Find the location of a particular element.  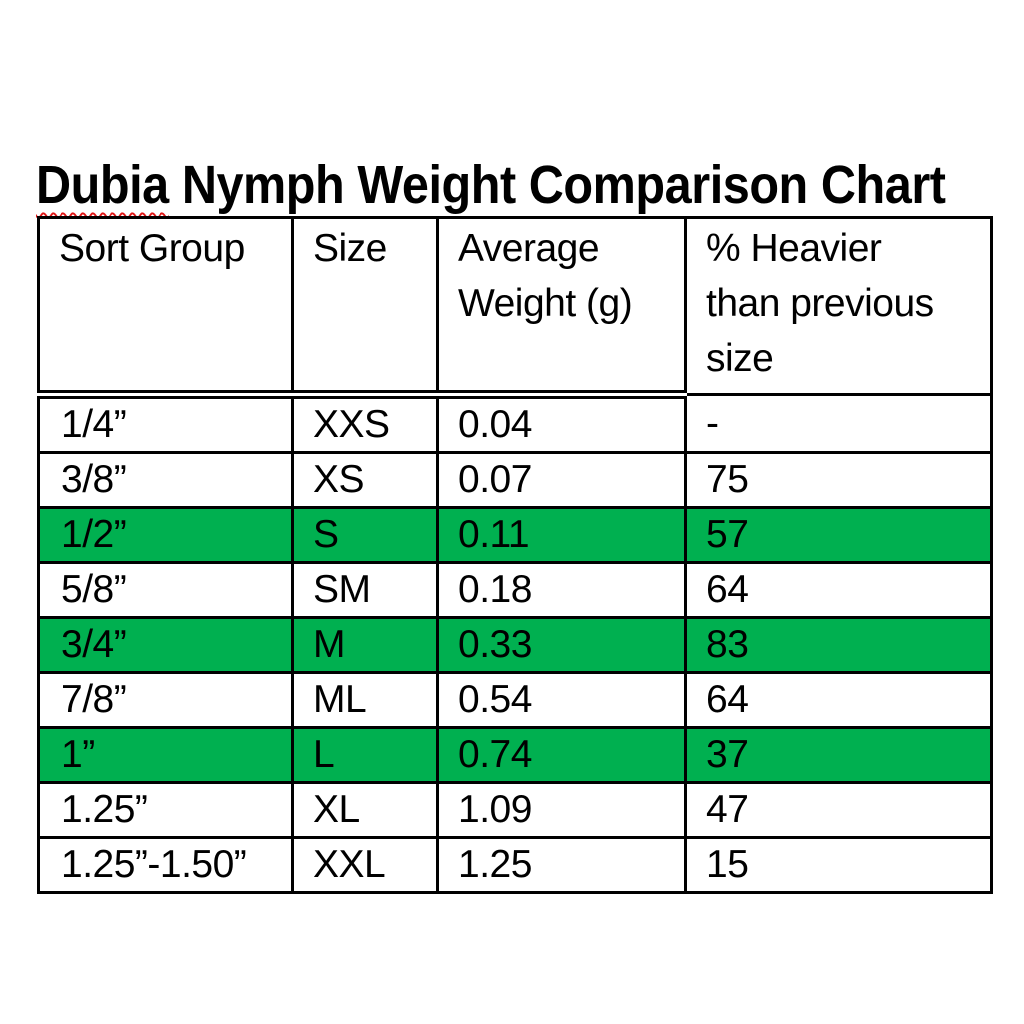

cell-sort-group: 1/4” is located at coordinates (165, 423).